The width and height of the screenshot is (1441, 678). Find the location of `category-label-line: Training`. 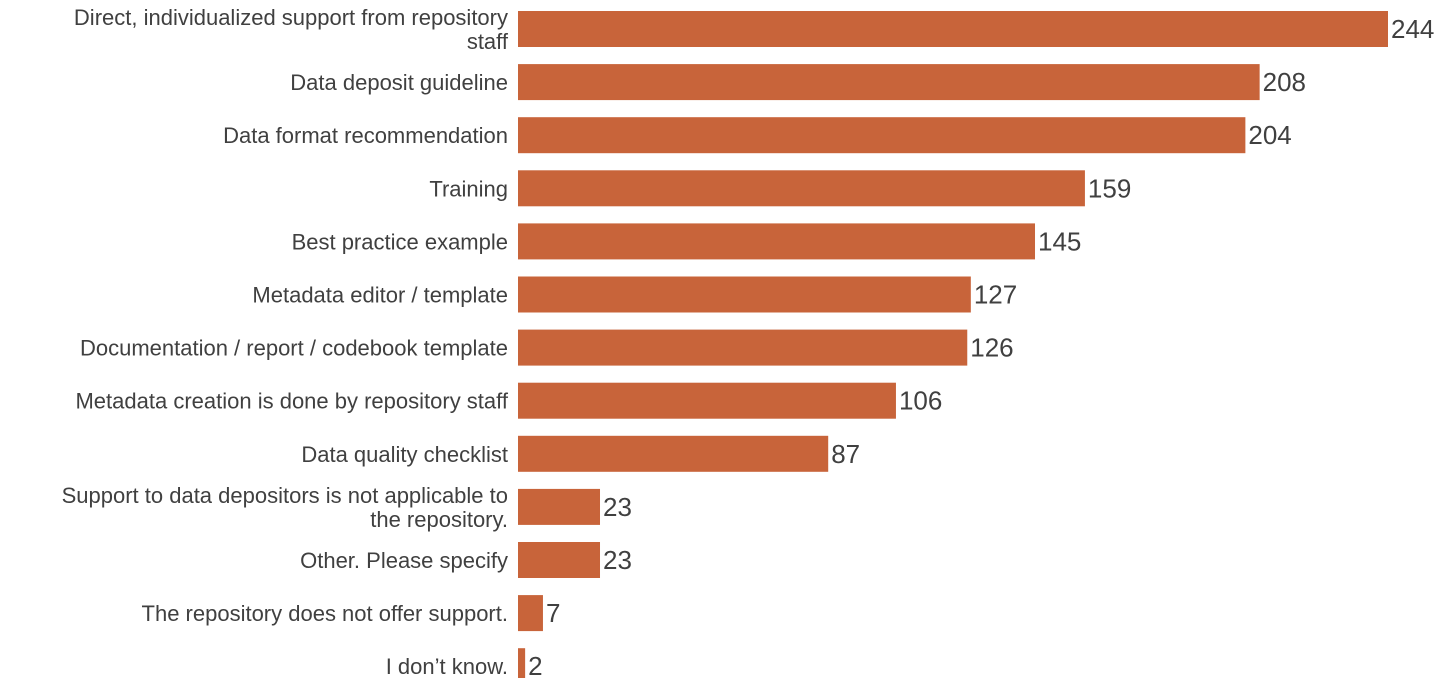

category-label-line: Training is located at coordinates (468, 188).